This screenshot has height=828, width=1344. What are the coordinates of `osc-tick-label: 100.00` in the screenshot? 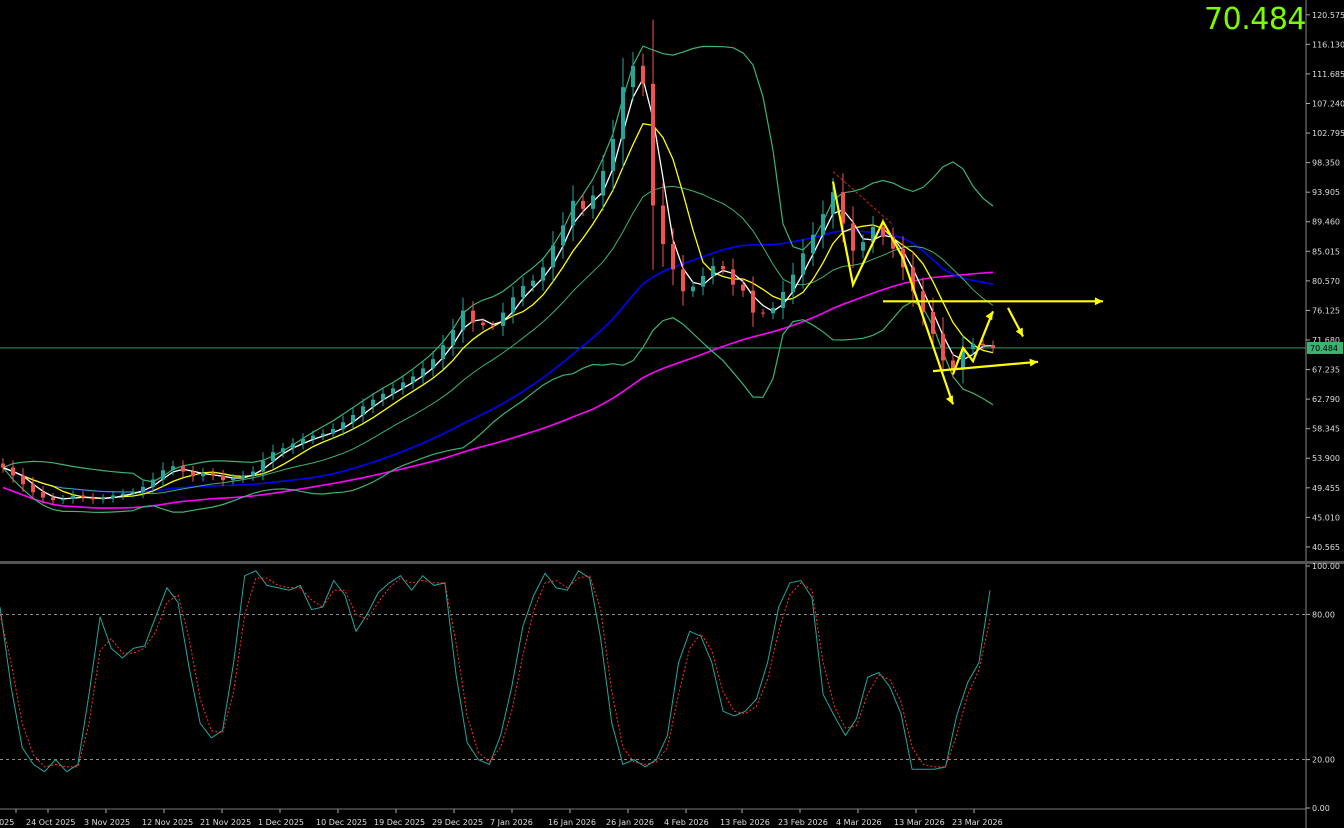 It's located at (1326, 566).